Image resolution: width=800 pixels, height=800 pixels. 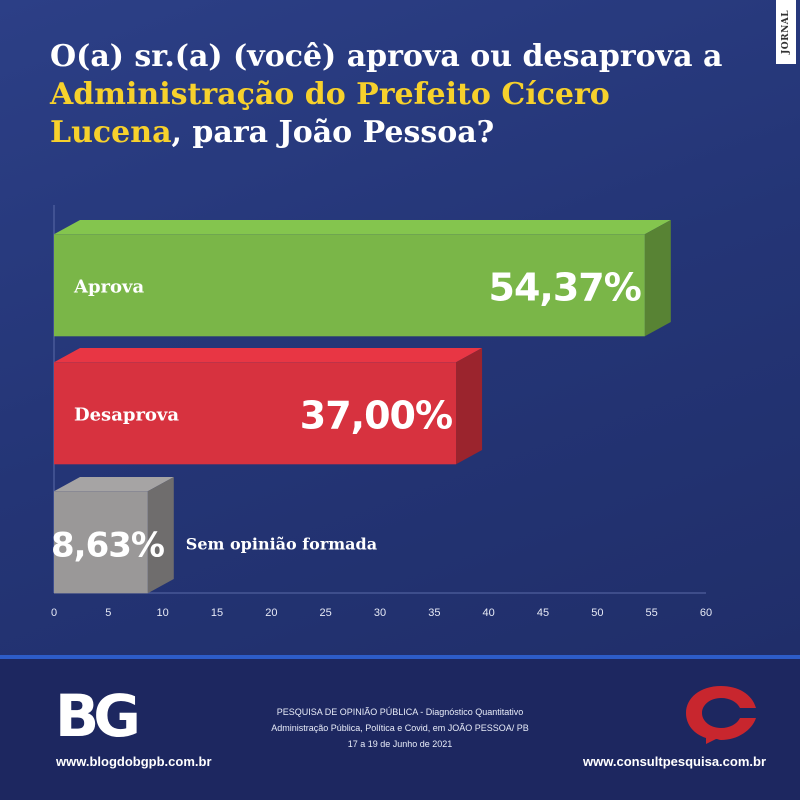 I want to click on x-tick-label: 20, so click(x=271, y=613).